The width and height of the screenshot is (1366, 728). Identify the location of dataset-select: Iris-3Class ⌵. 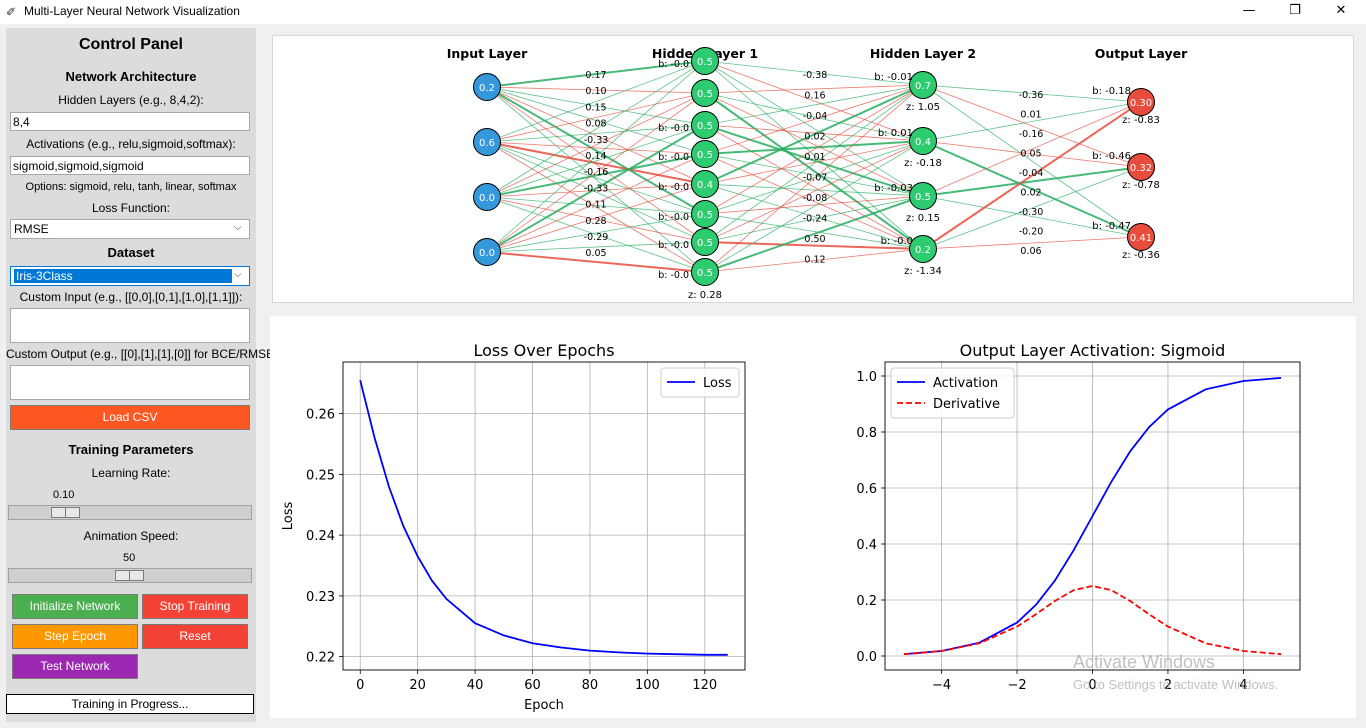
(130, 276).